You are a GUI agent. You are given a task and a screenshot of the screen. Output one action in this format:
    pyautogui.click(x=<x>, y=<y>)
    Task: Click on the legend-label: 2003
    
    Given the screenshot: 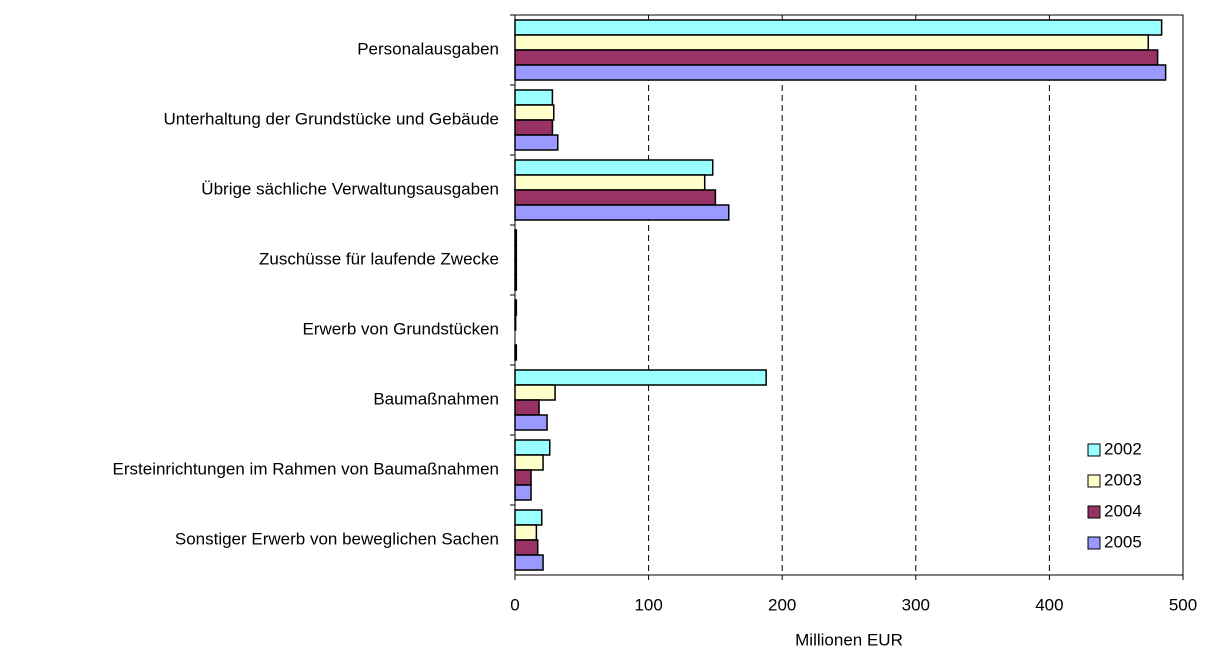 What is the action you would take?
    pyautogui.click(x=1123, y=479)
    